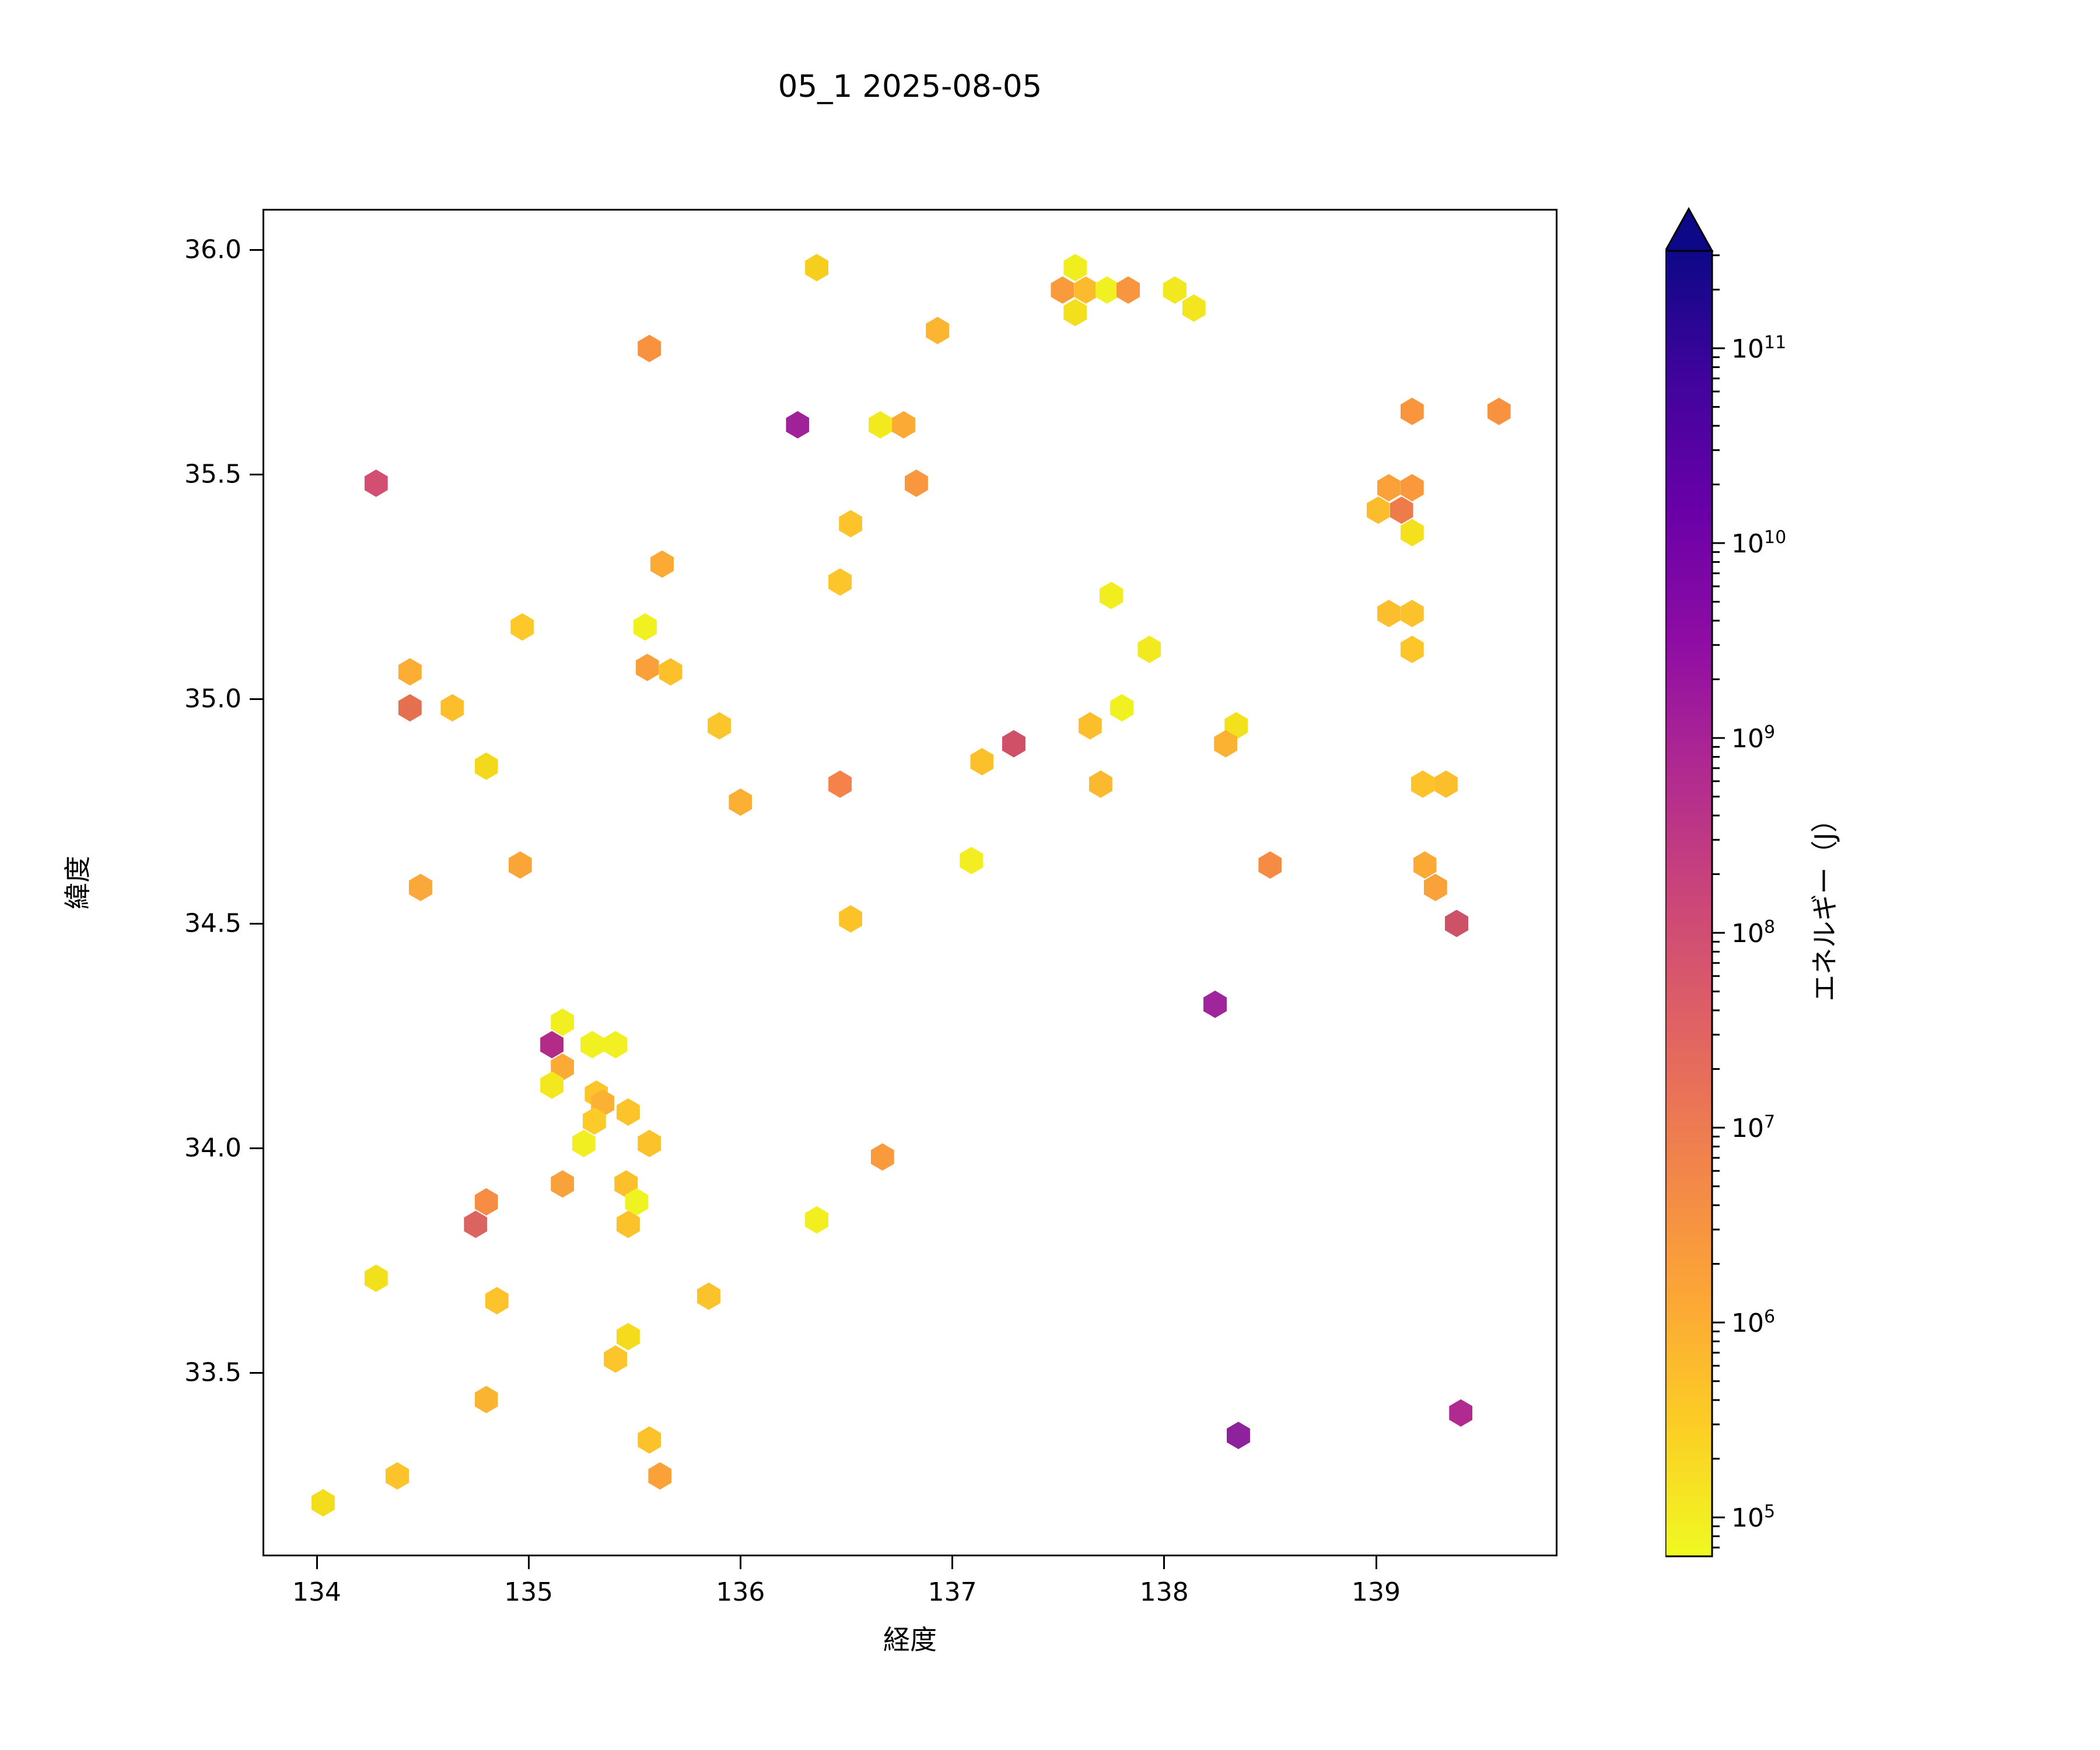 The width and height of the screenshot is (2100, 1750). Describe the element at coordinates (213, 1148) in the screenshot. I see `y-tick-label: 34.0` at that location.